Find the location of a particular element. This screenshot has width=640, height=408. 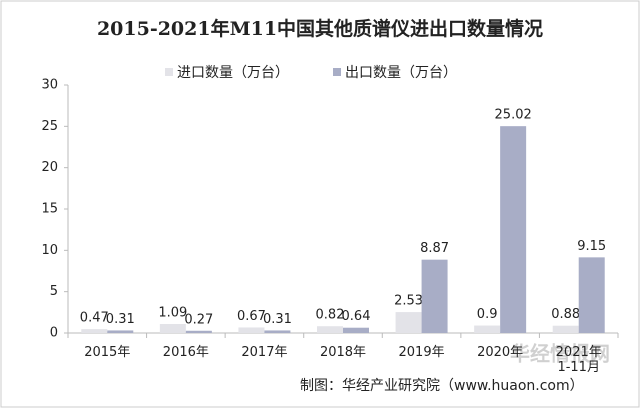

y-tick-label: 25 is located at coordinates (49, 126).